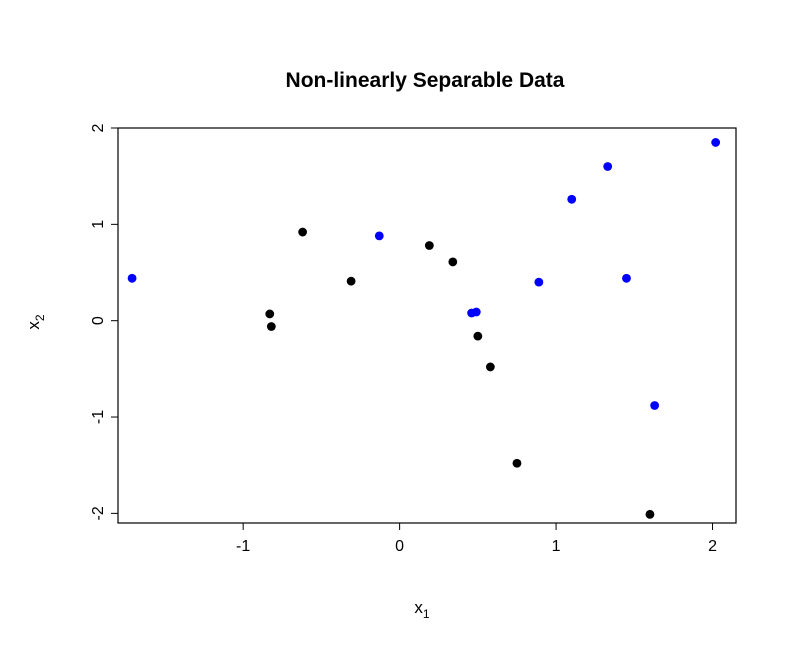 This screenshot has width=802, height=650. What do you see at coordinates (40, 317) in the screenshot?
I see `y-axis-label-subscript: 2` at bounding box center [40, 317].